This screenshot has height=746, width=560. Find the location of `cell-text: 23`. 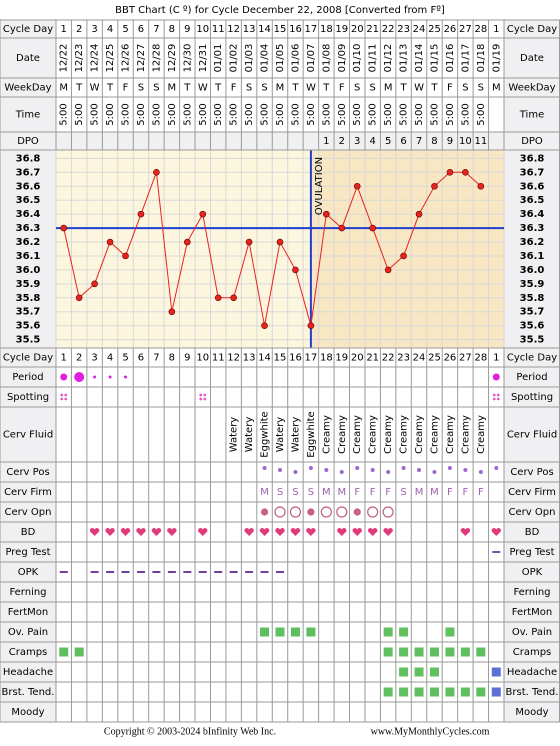

cell-text: 23 is located at coordinates (403, 29).